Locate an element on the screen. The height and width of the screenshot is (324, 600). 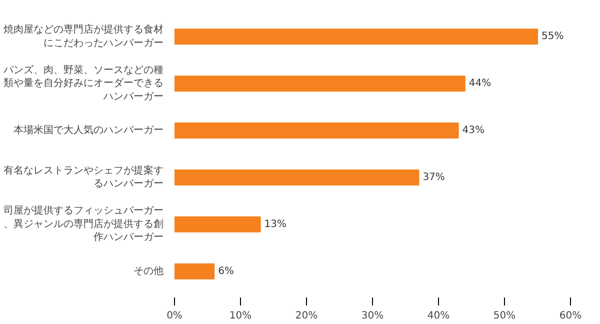
y-tick-label: 焼肉屋などの専門店が提供する食材にこだわったハンバーガー is located at coordinates (84, 36).